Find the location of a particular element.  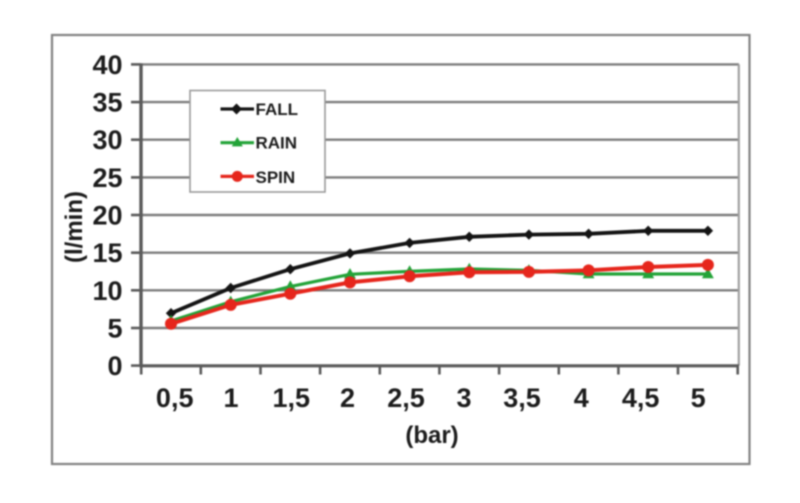

svg-text: 10 is located at coordinates (107, 291).